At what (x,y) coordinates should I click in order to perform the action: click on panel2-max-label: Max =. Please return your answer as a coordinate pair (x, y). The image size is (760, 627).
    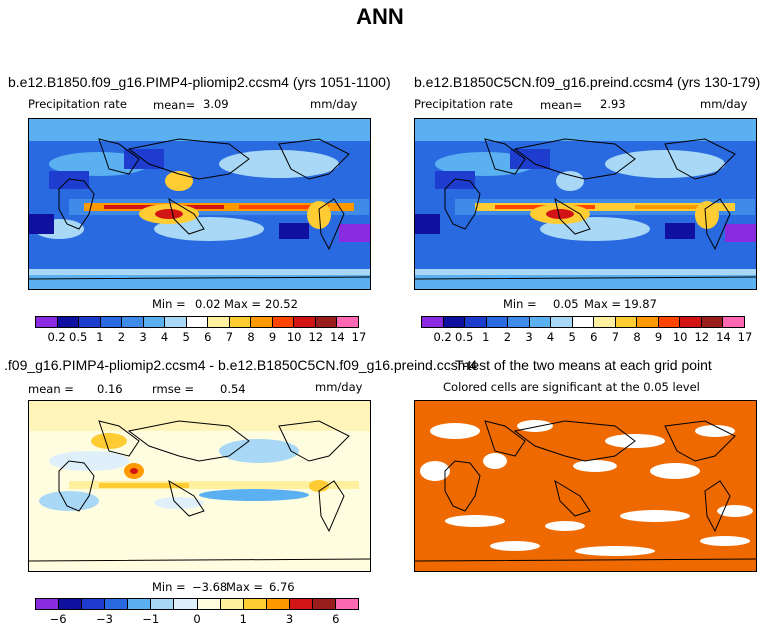
    Looking at the image, I should click on (603, 304).